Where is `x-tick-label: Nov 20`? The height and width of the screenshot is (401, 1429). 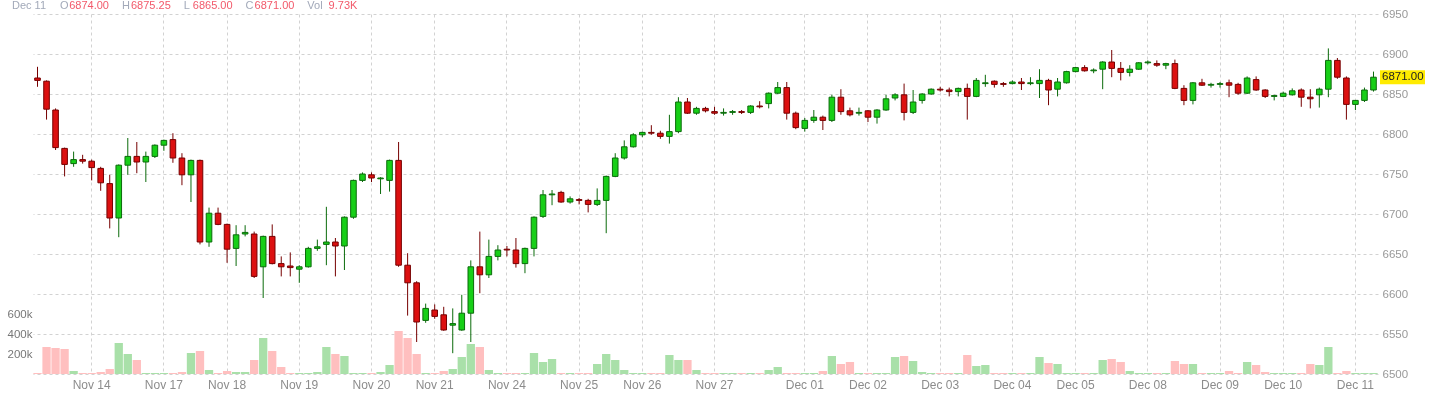
x-tick-label: Nov 20 is located at coordinates (371, 384).